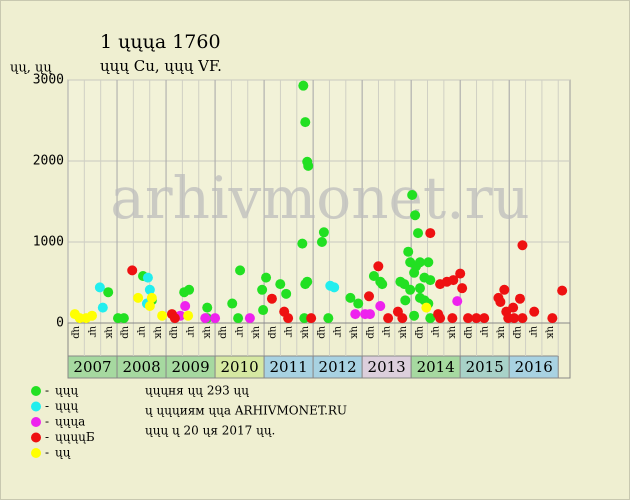 The height and width of the screenshot is (500, 630). I want to click on x-tick-label: 2011, so click(289, 367).